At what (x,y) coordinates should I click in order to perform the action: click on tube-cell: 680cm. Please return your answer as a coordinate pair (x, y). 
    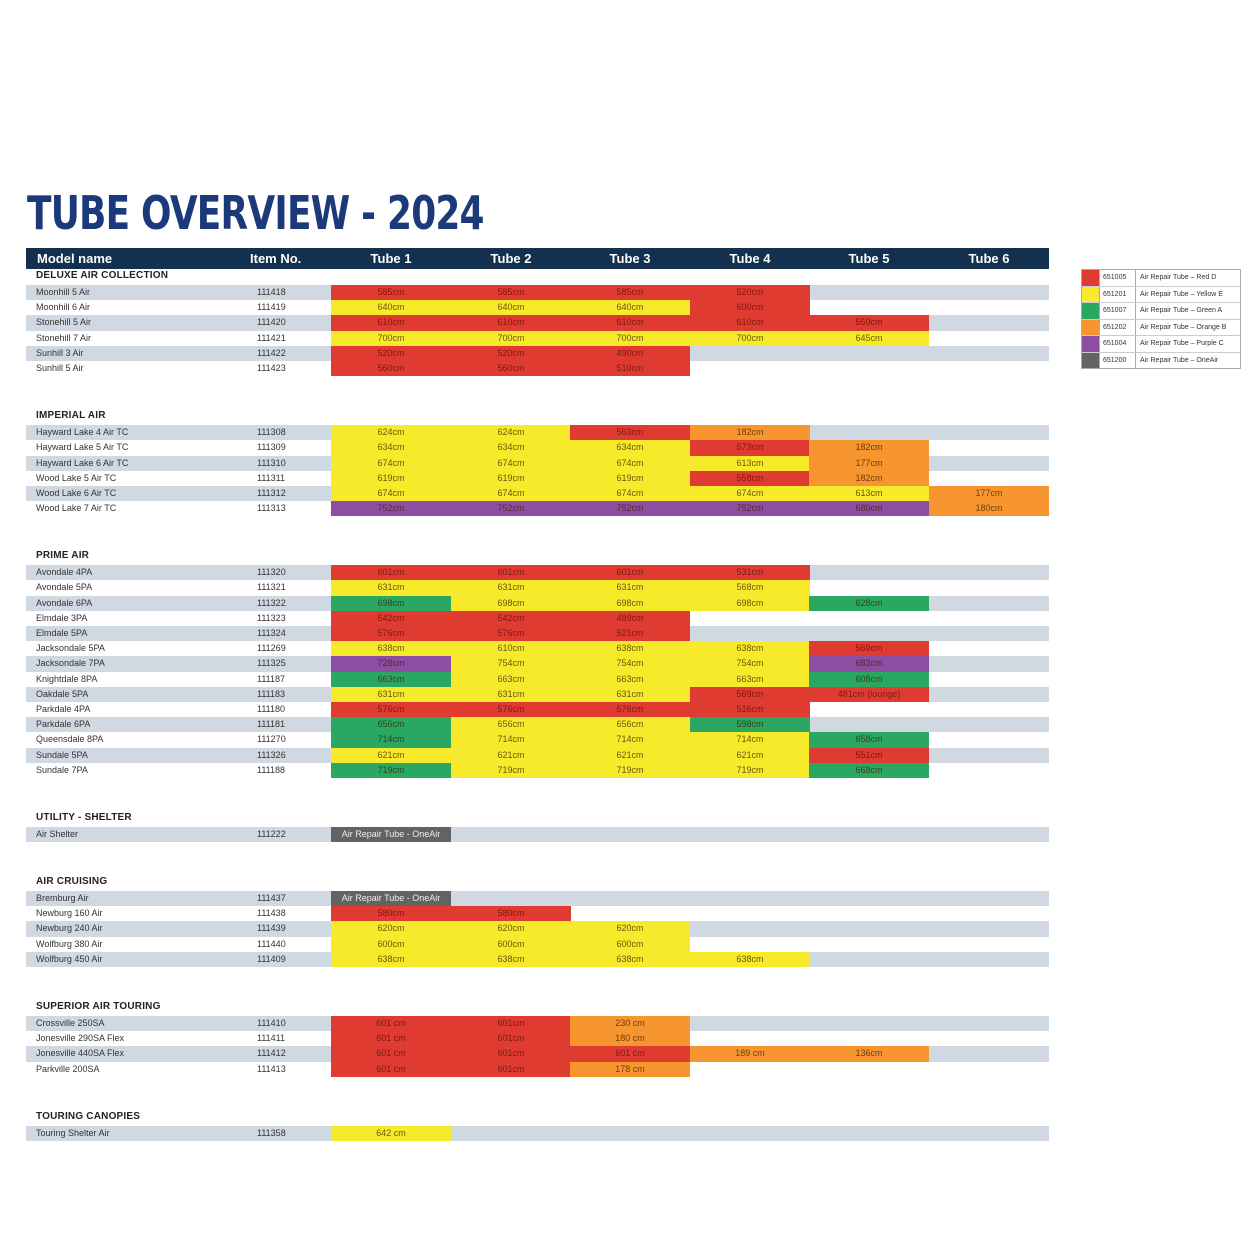
    Looking at the image, I should click on (869, 509).